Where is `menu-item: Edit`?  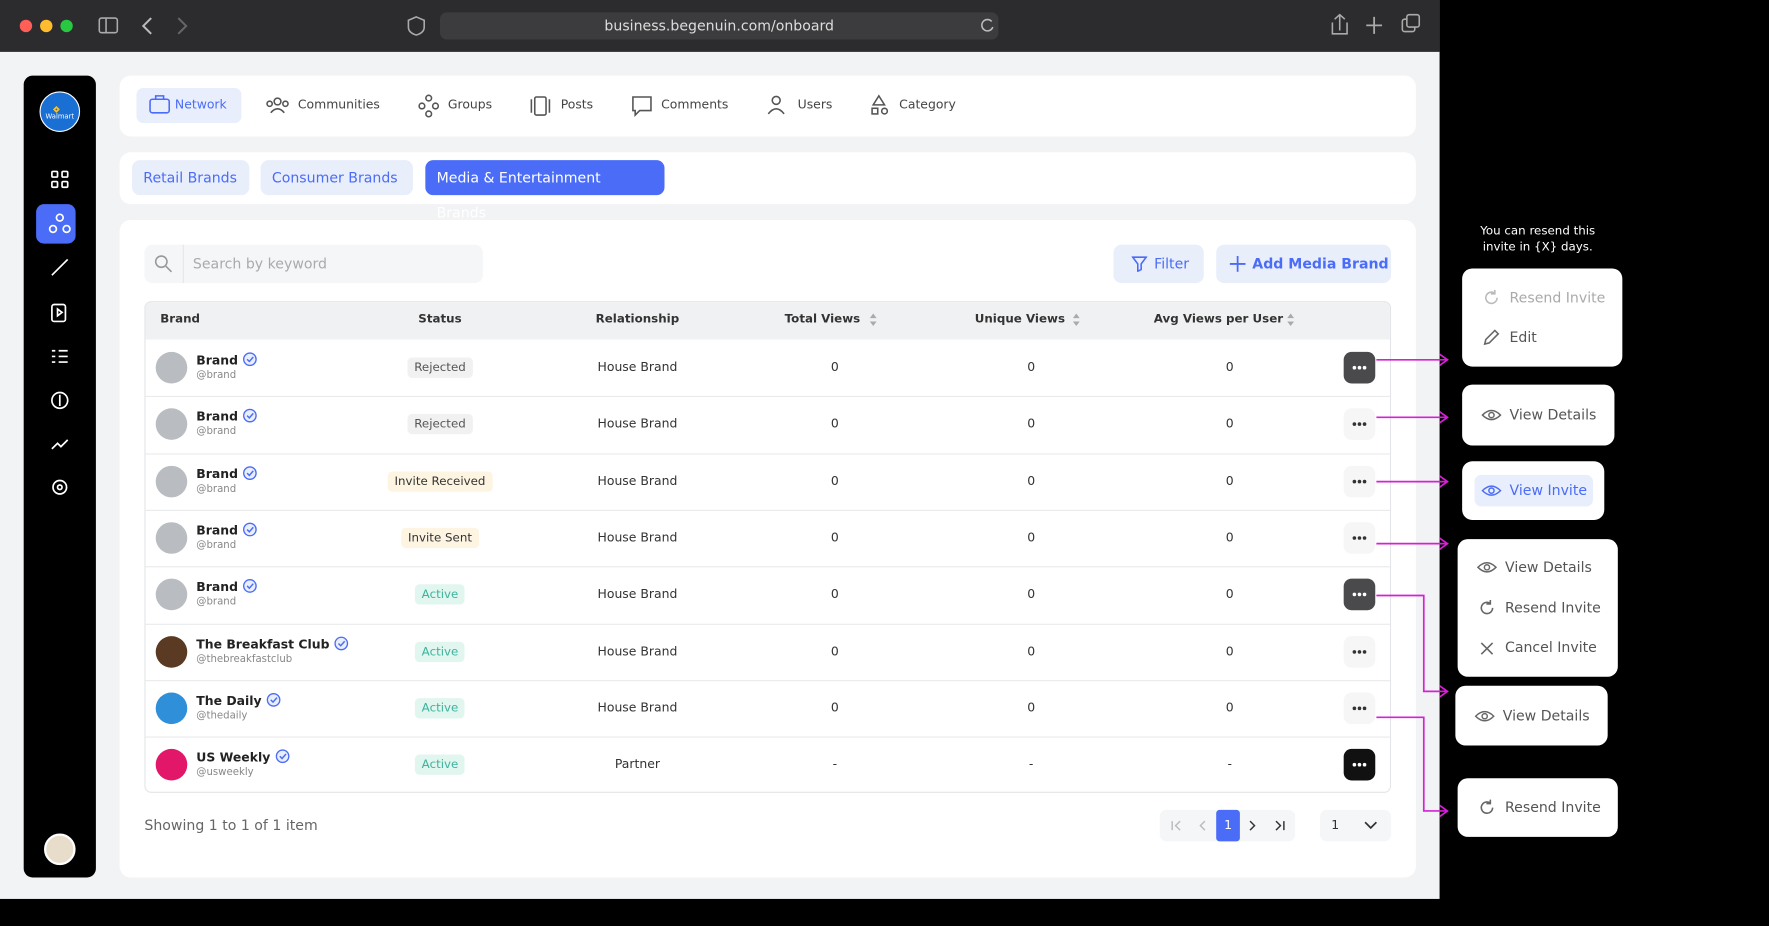 menu-item: Edit is located at coordinates (1523, 337).